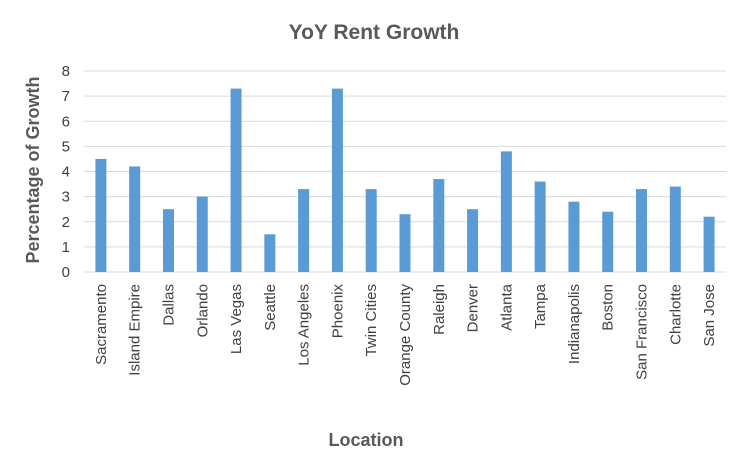  Describe the element at coordinates (66, 121) in the screenshot. I see `y-tick-label: 6` at that location.